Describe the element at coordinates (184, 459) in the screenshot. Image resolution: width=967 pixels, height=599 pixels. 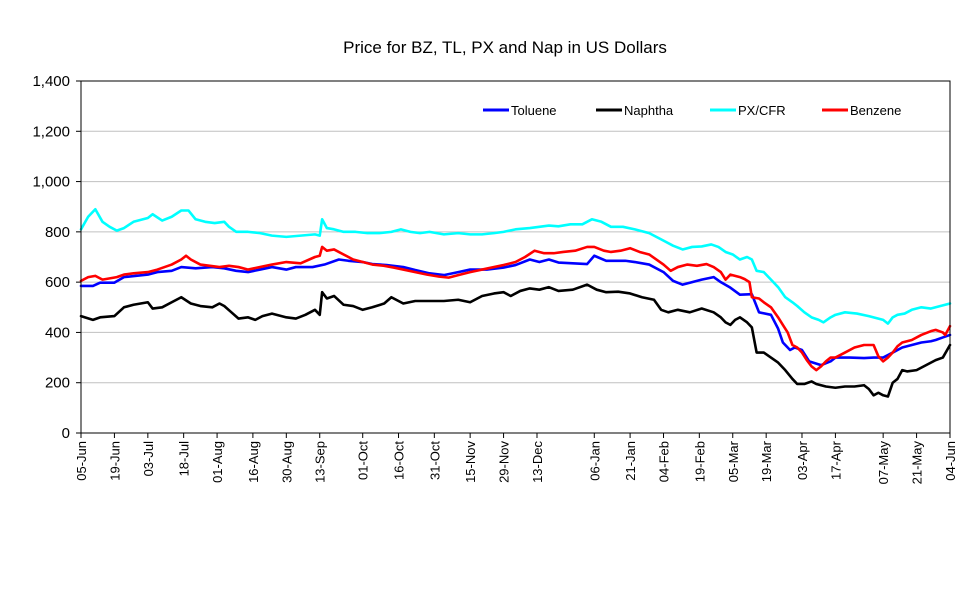
I see `x-tick-label: 18-Jul` at that location.